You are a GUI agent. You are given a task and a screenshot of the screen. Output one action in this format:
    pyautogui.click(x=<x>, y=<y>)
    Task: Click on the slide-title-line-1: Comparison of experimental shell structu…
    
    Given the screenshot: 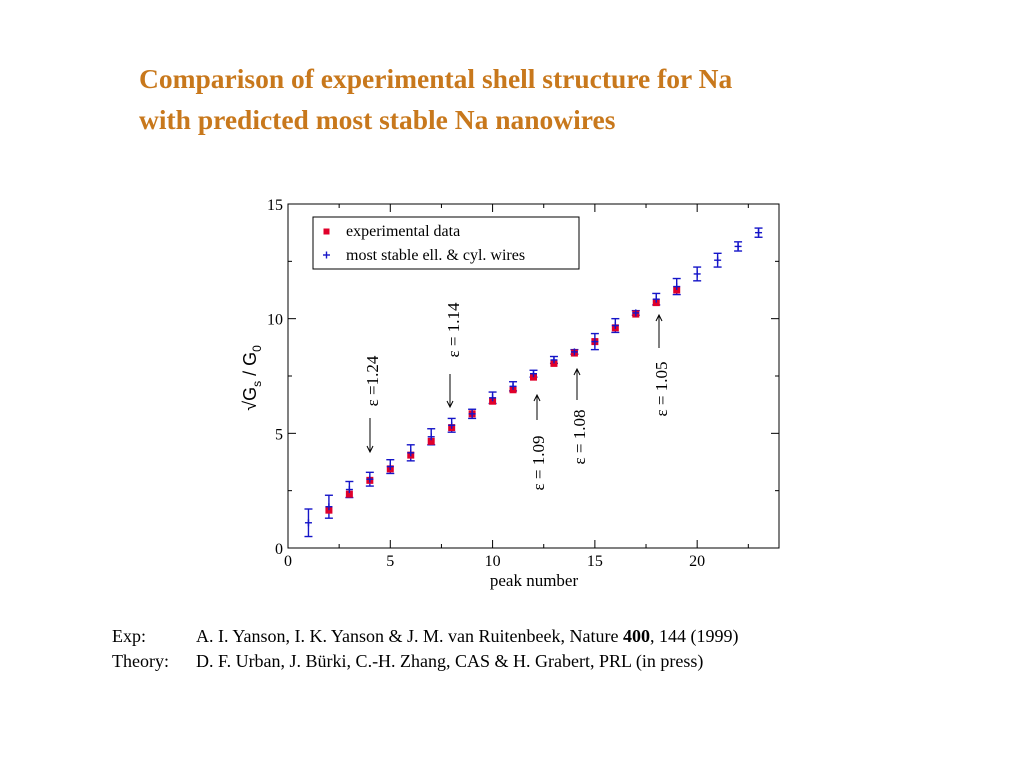 What is the action you would take?
    pyautogui.click(x=436, y=78)
    